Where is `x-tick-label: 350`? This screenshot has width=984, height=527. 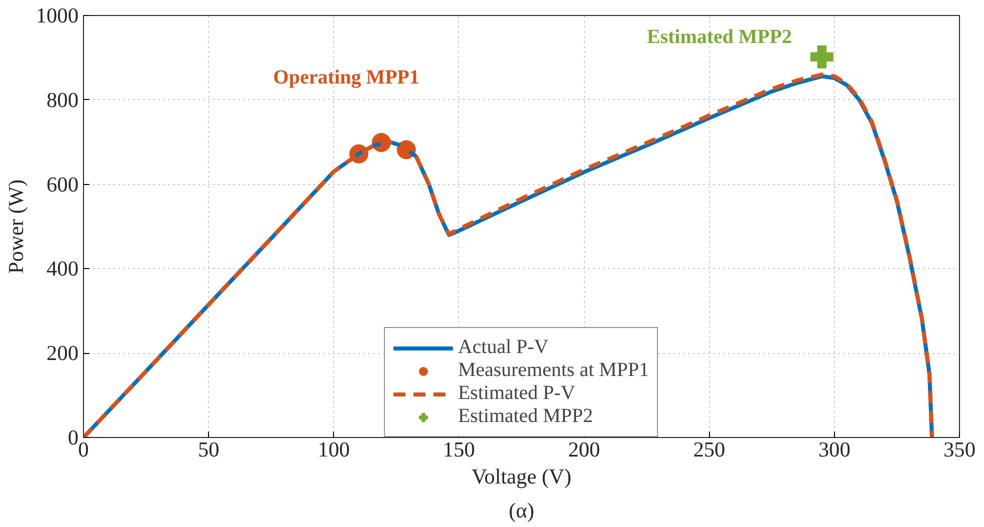 x-tick-label: 350 is located at coordinates (960, 450).